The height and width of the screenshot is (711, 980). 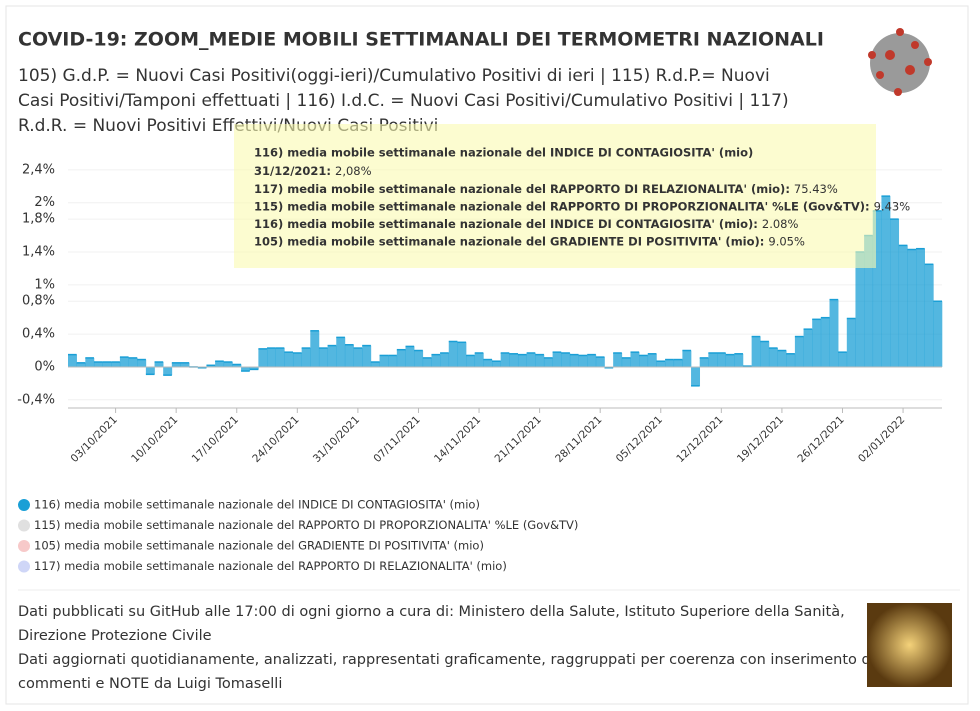 I want to click on tooltip-box, so click(x=555, y=196).